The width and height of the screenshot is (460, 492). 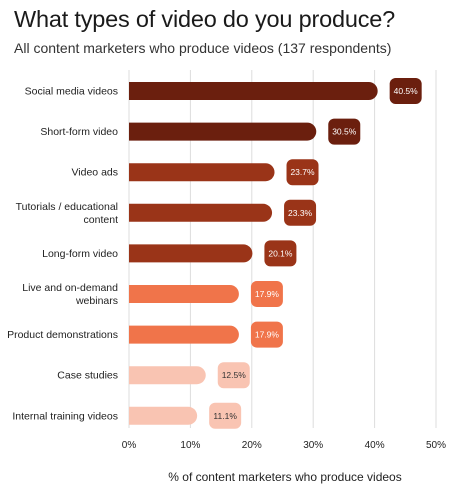 I want to click on category-label: Short-form video, so click(x=79, y=132).